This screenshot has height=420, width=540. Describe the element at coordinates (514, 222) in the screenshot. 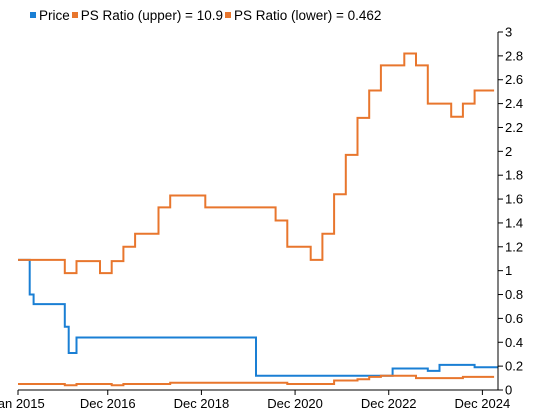

I see `y-tick-label: 1.4` at that location.